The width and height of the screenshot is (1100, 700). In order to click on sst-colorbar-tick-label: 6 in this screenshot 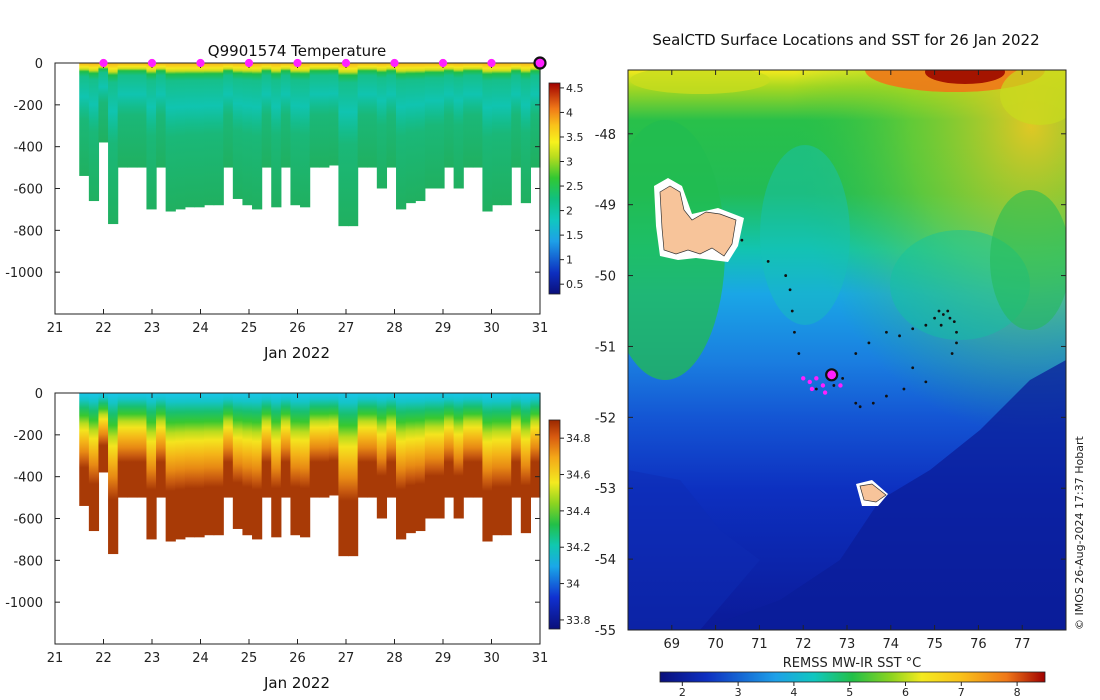, I will do `click(905, 692)`.